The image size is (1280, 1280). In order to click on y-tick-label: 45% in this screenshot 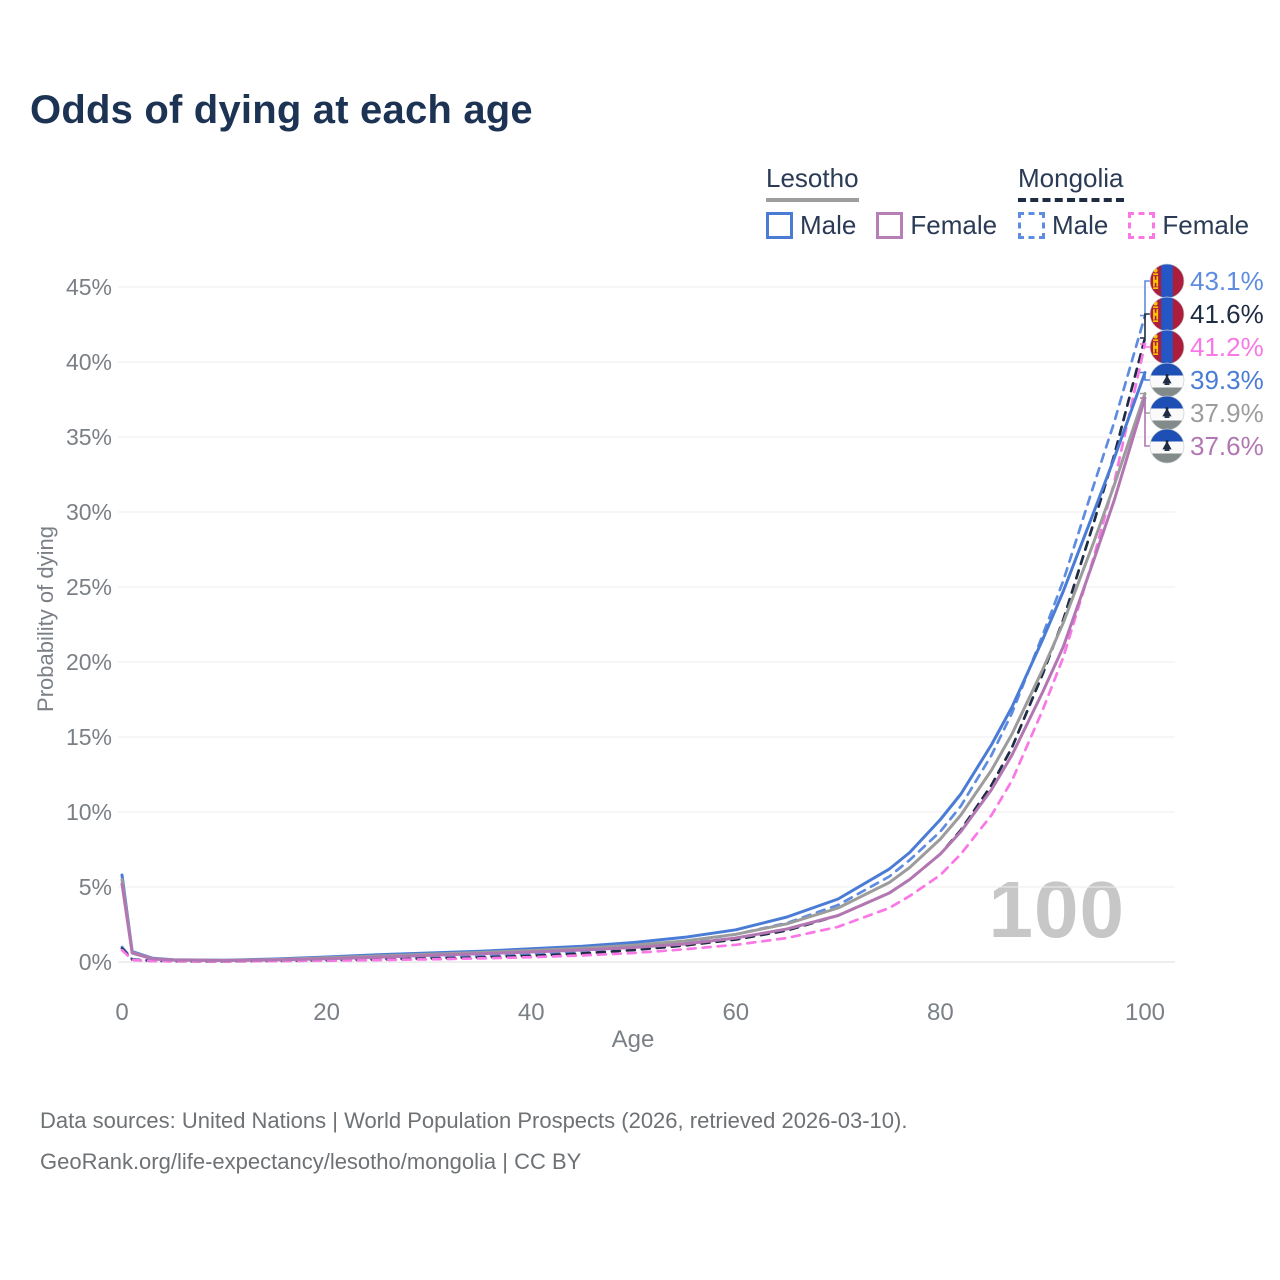, I will do `click(89, 287)`.